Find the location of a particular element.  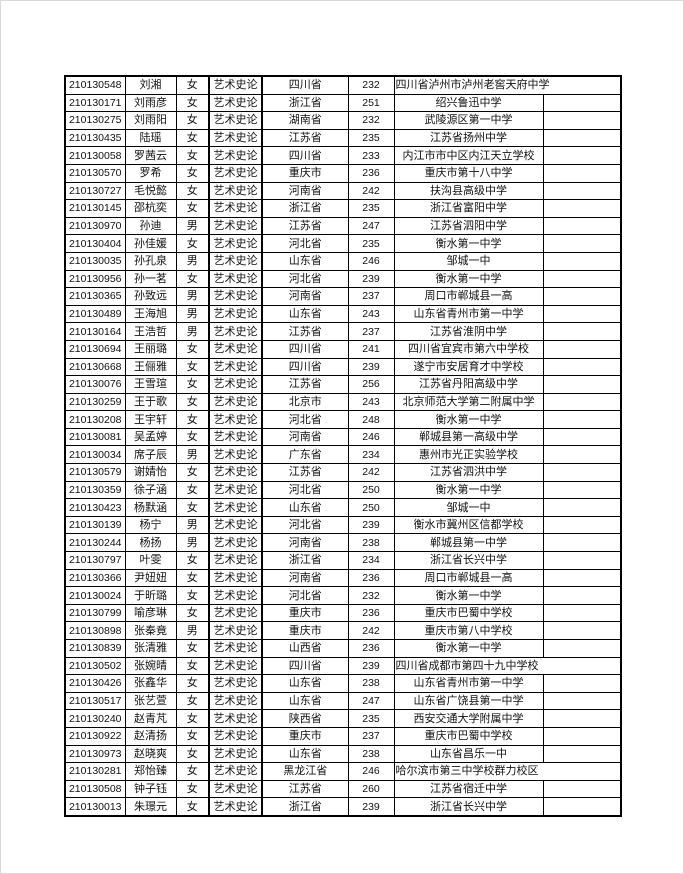

cell-score: 237 is located at coordinates (371, 331).